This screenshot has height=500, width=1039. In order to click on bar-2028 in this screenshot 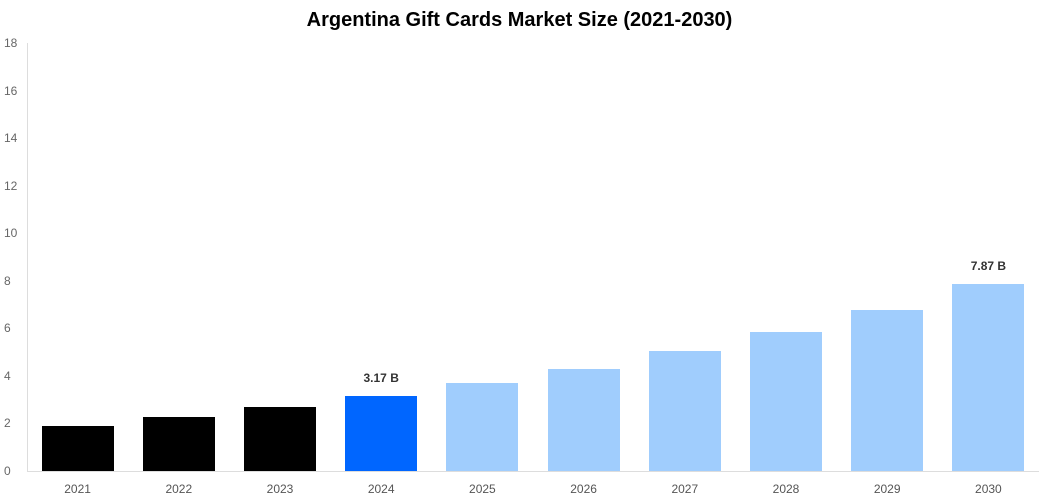, I will do `click(786, 401)`.